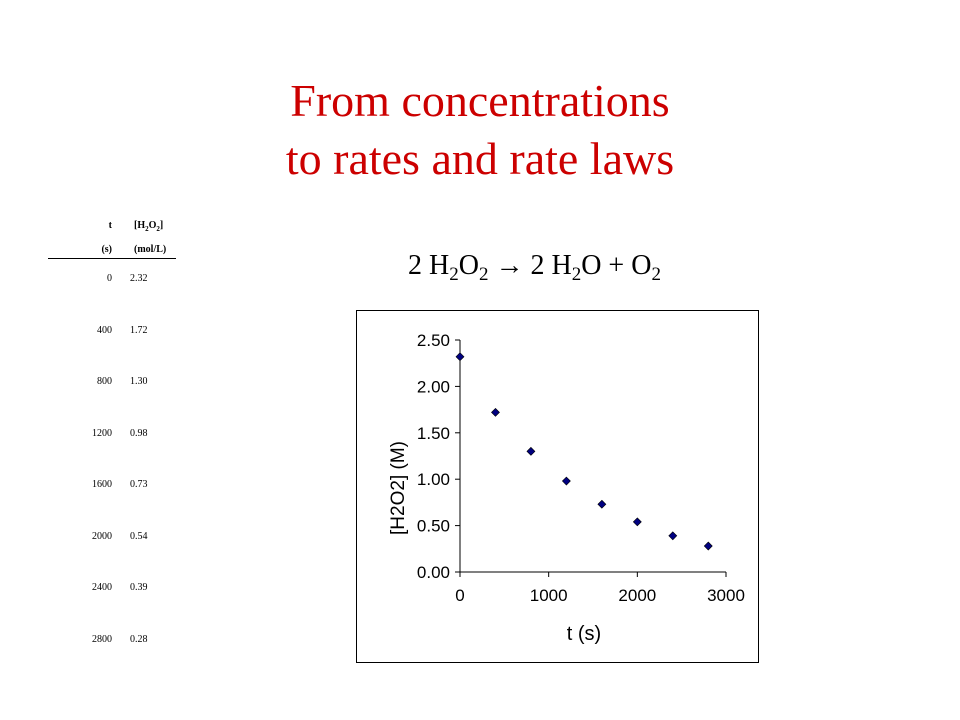  What do you see at coordinates (139, 587) in the screenshot?
I see `table-cell-concentration: 0.39` at bounding box center [139, 587].